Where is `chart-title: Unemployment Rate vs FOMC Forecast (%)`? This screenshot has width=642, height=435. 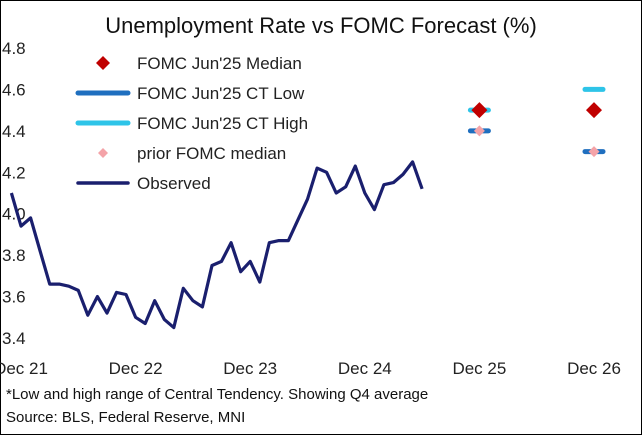 chart-title: Unemployment Rate vs FOMC Forecast (%) is located at coordinates (321, 25).